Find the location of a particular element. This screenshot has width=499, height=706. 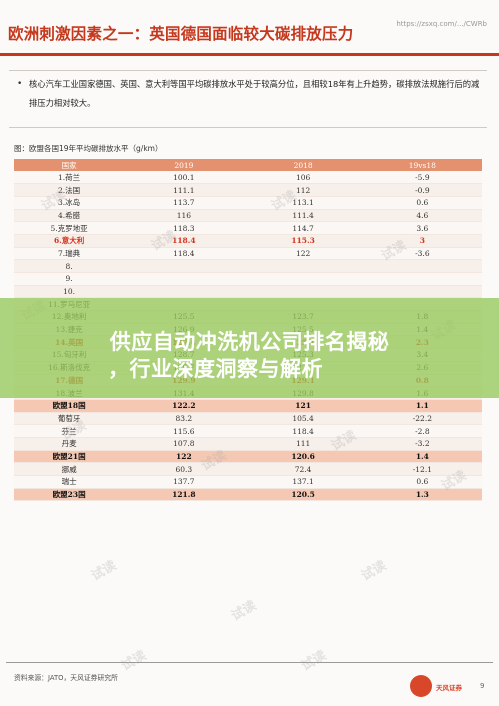

country-cell: 丹麦 is located at coordinates (69, 444).